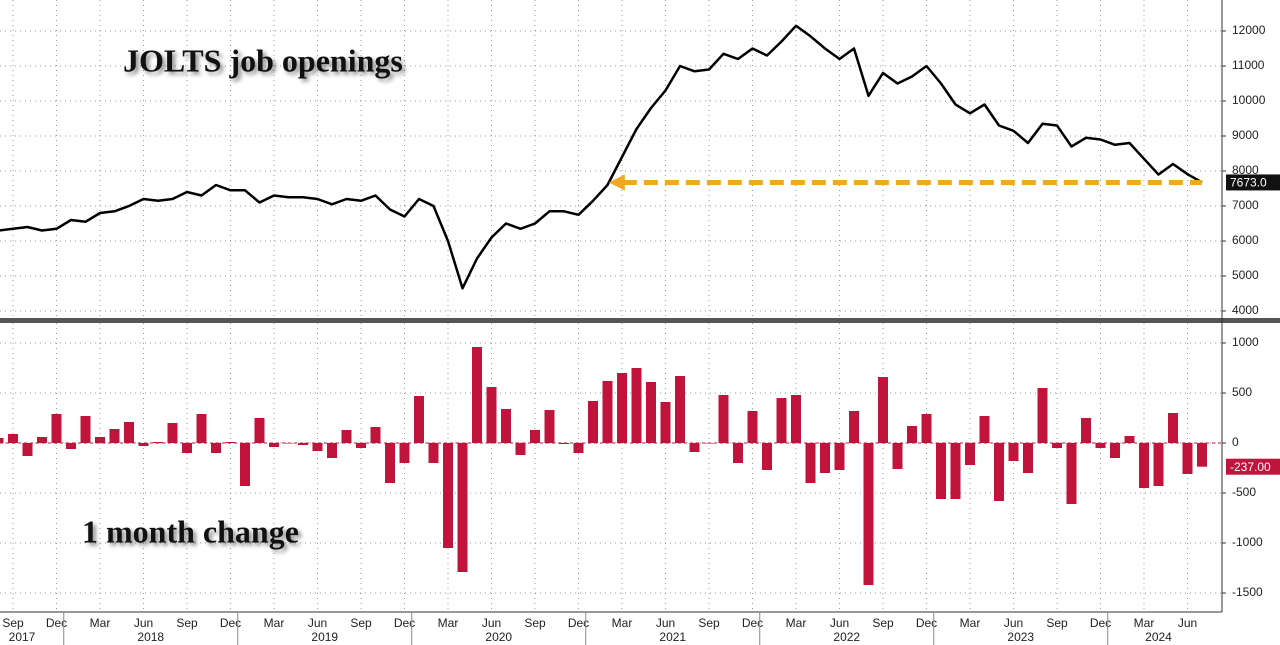  What do you see at coordinates (1247, 542) in the screenshot?
I see `y-tick-label: -1000` at bounding box center [1247, 542].